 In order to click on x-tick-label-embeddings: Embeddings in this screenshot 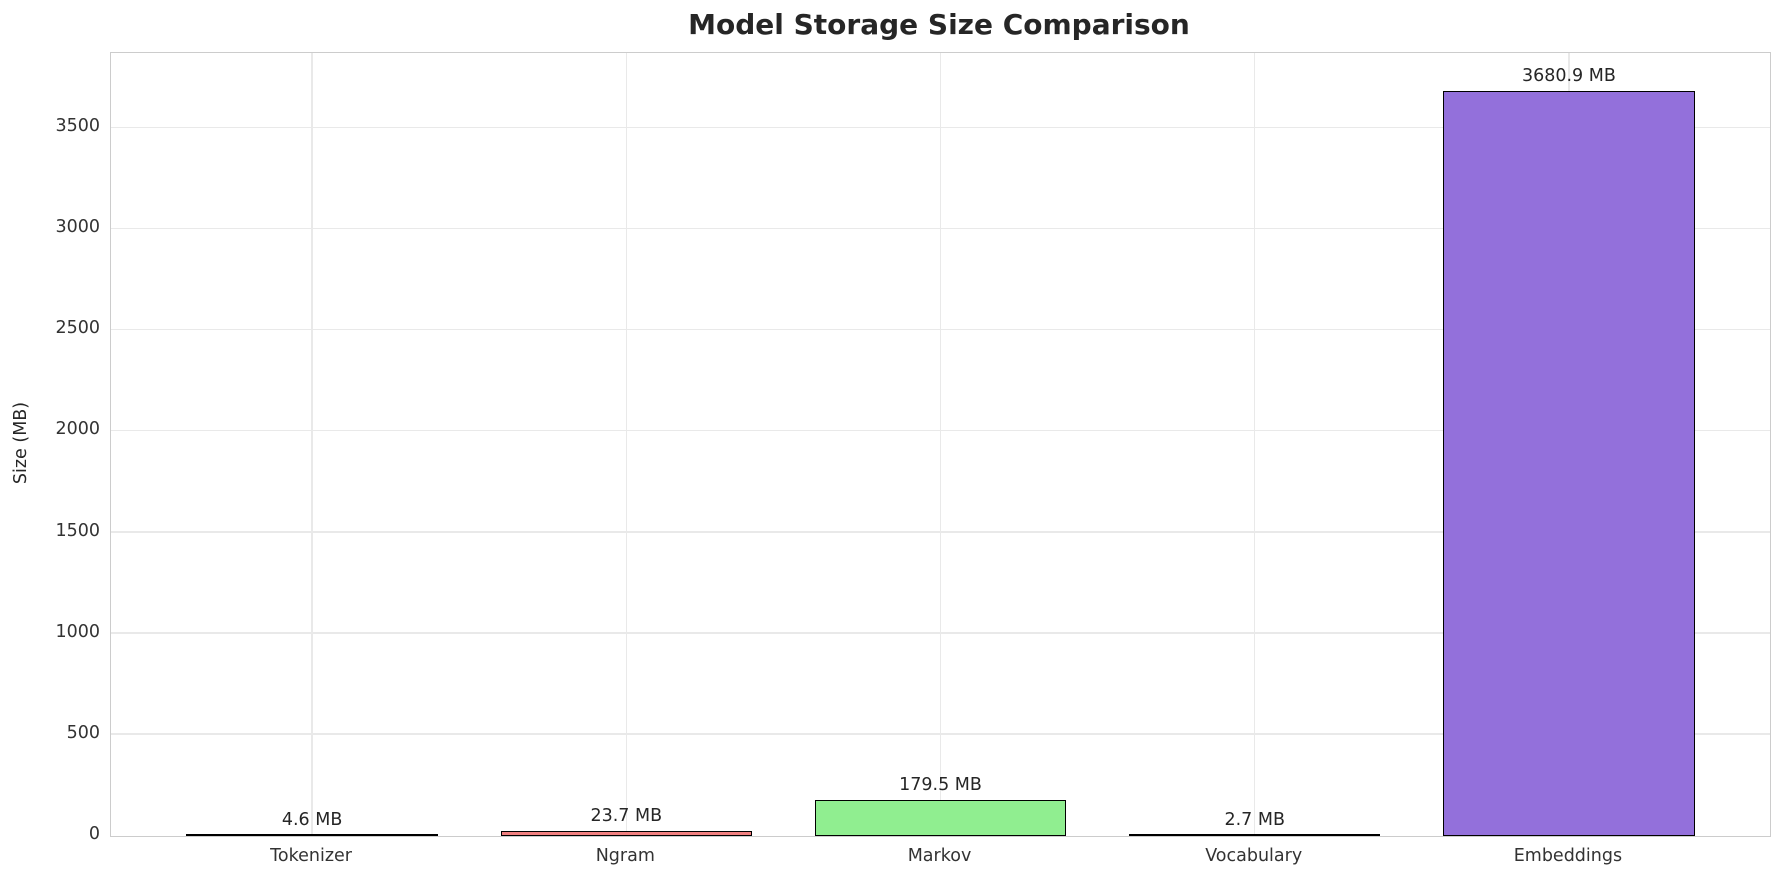, I will do `click(1568, 856)`.